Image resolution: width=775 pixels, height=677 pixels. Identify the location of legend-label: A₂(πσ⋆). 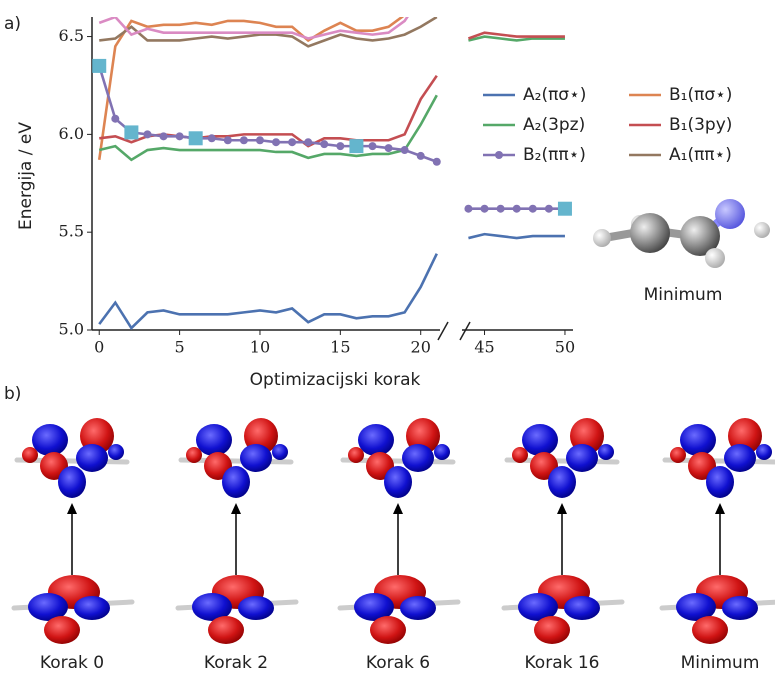
(554, 95).